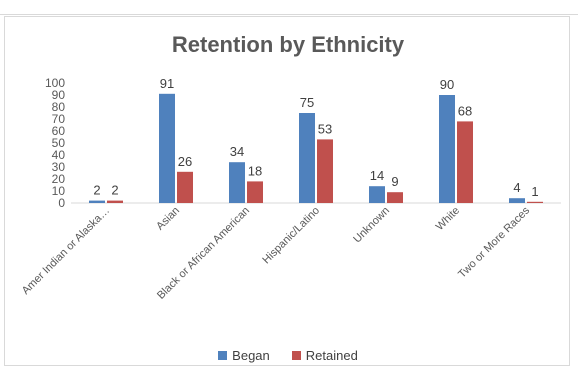 The image size is (578, 371). Describe the element at coordinates (59, 191) in the screenshot. I see `y-tick-label: 10` at that location.